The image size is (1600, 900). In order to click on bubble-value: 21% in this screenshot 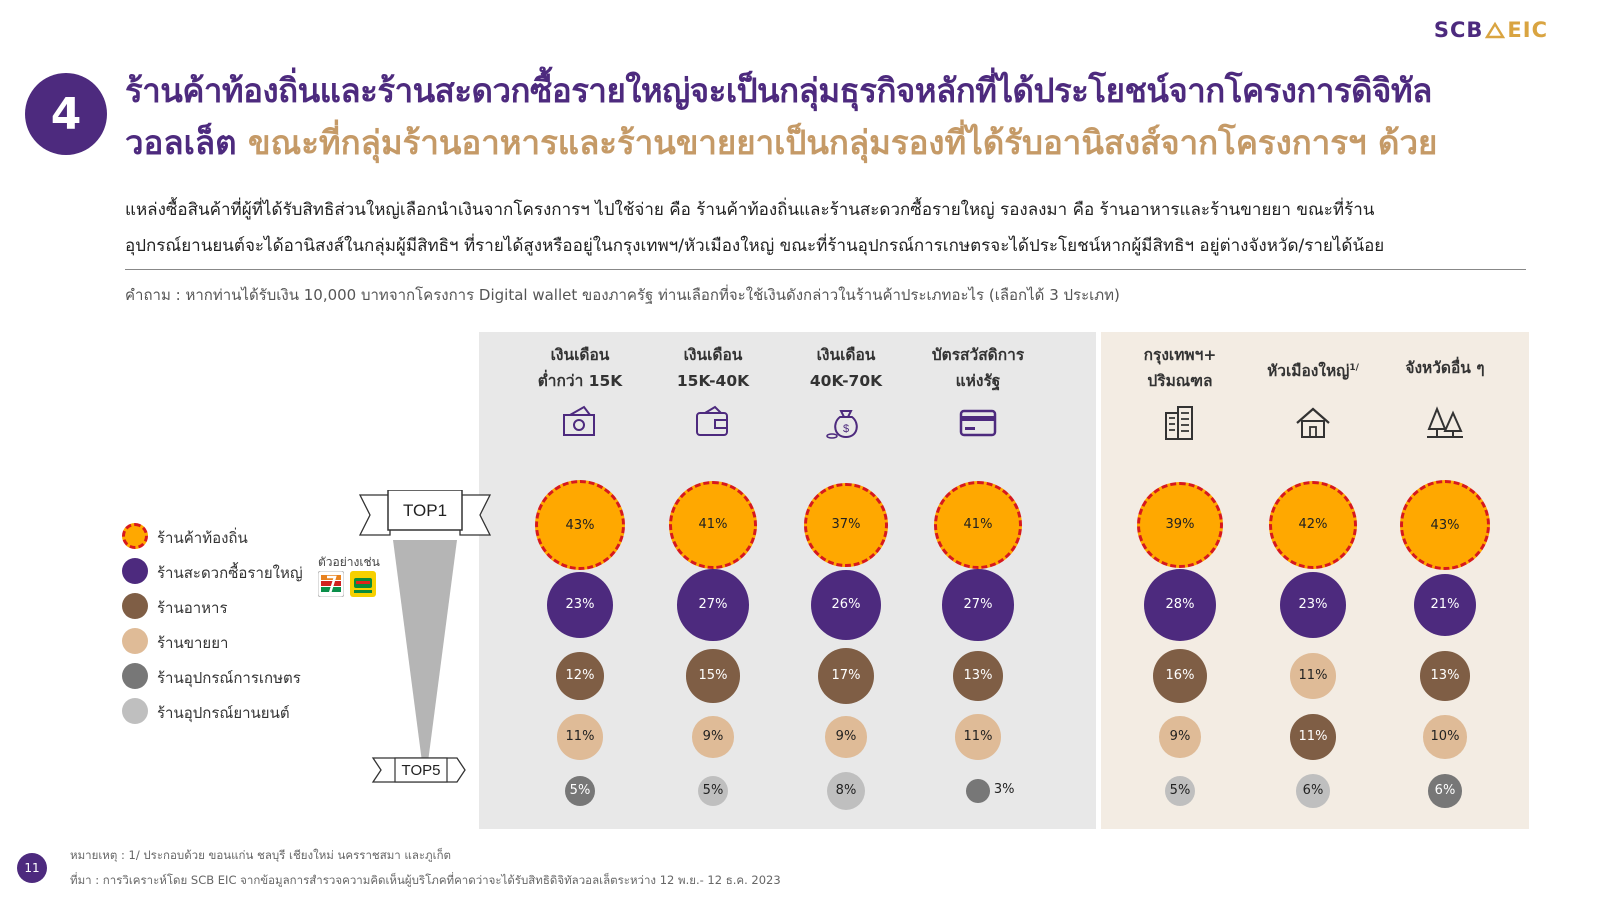, I will do `click(1445, 605)`.